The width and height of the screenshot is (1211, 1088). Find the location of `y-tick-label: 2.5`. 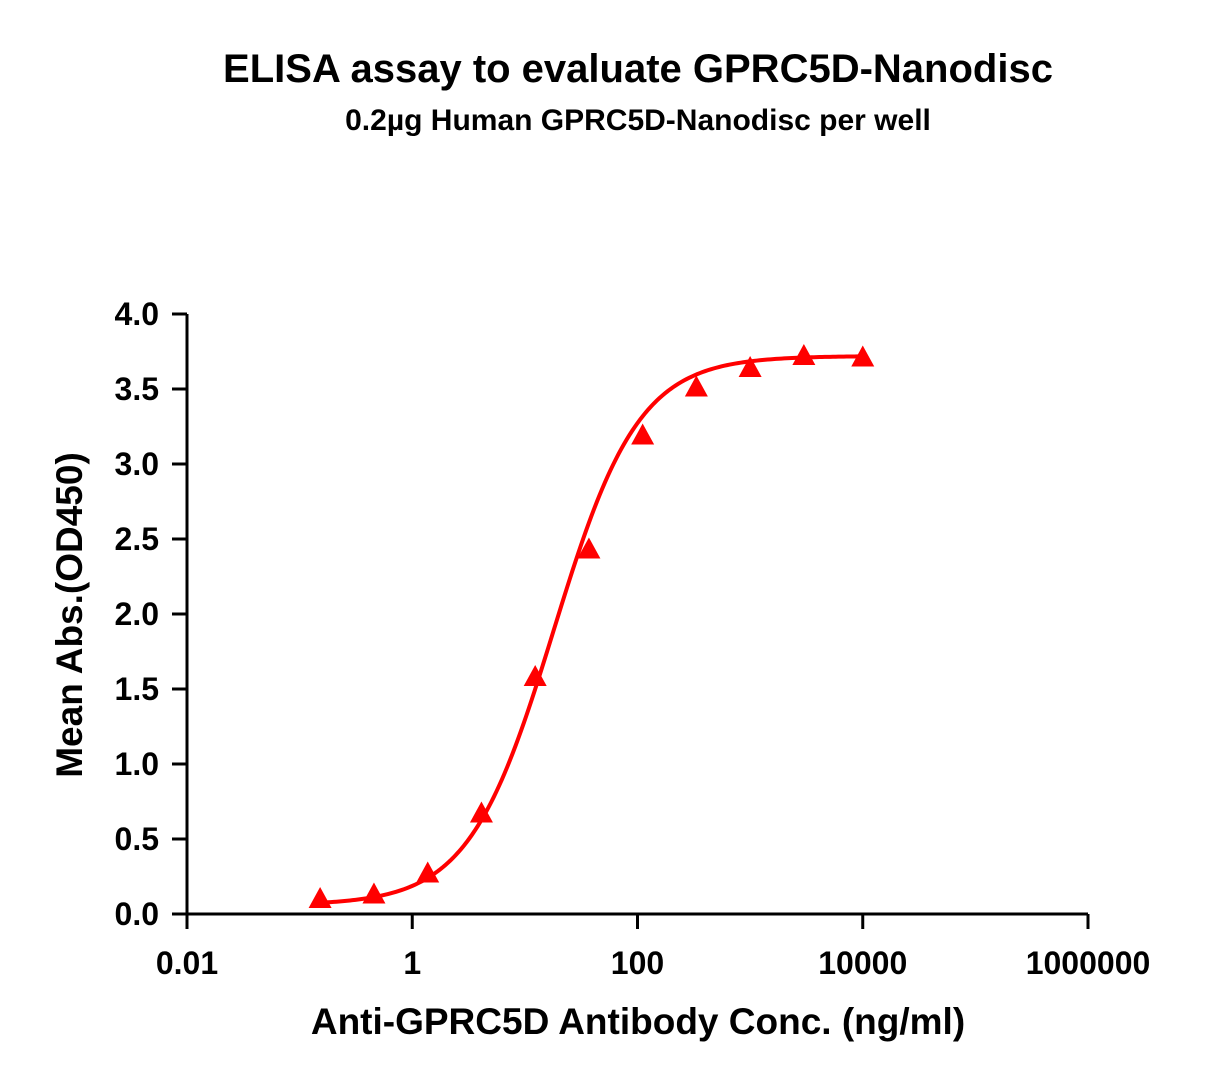

y-tick-label: 2.5 is located at coordinates (137, 539).